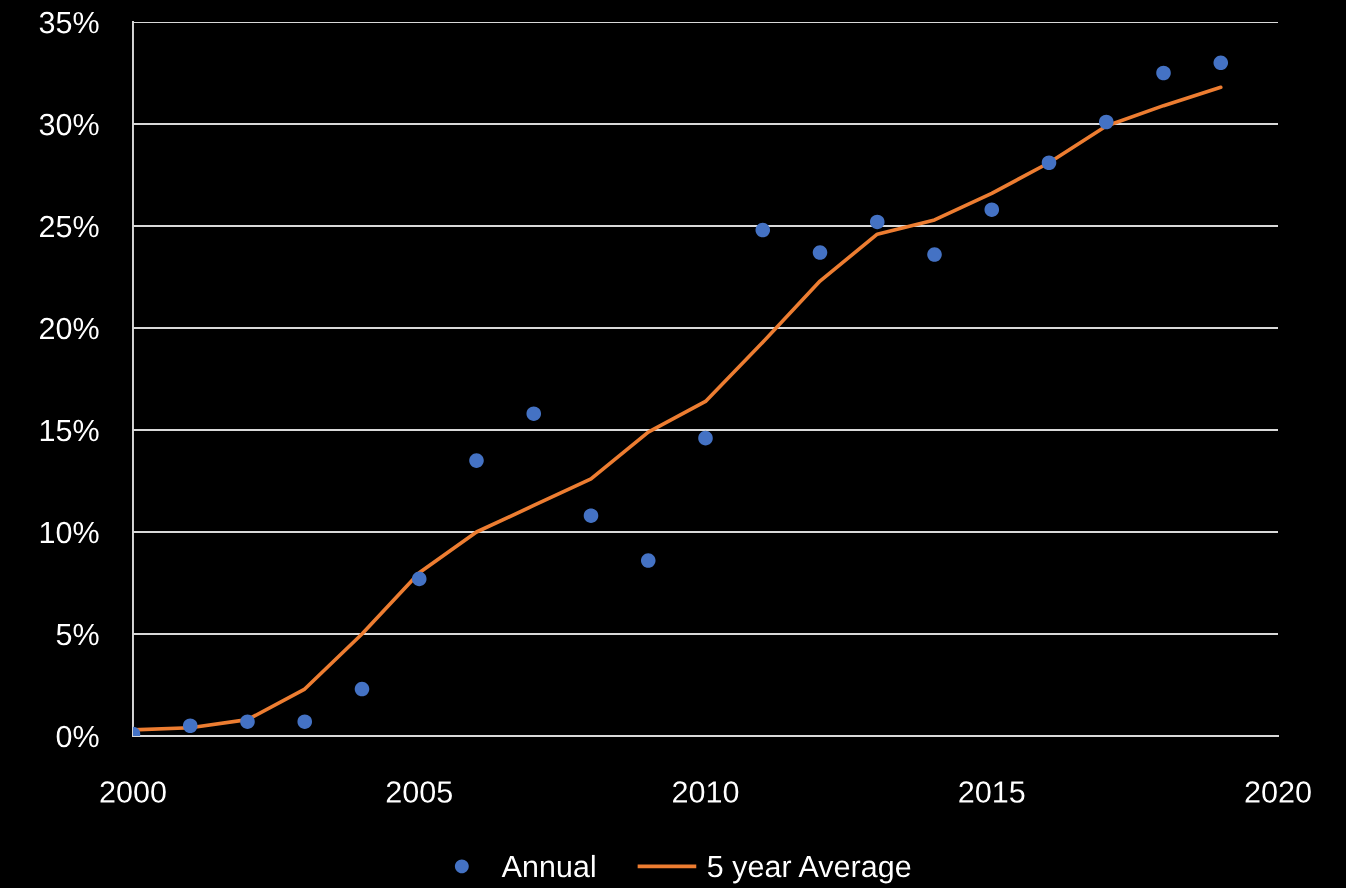 This screenshot has width=1346, height=888. Describe the element at coordinates (809, 870) in the screenshot. I see `legend-label: 5 year Average` at that location.